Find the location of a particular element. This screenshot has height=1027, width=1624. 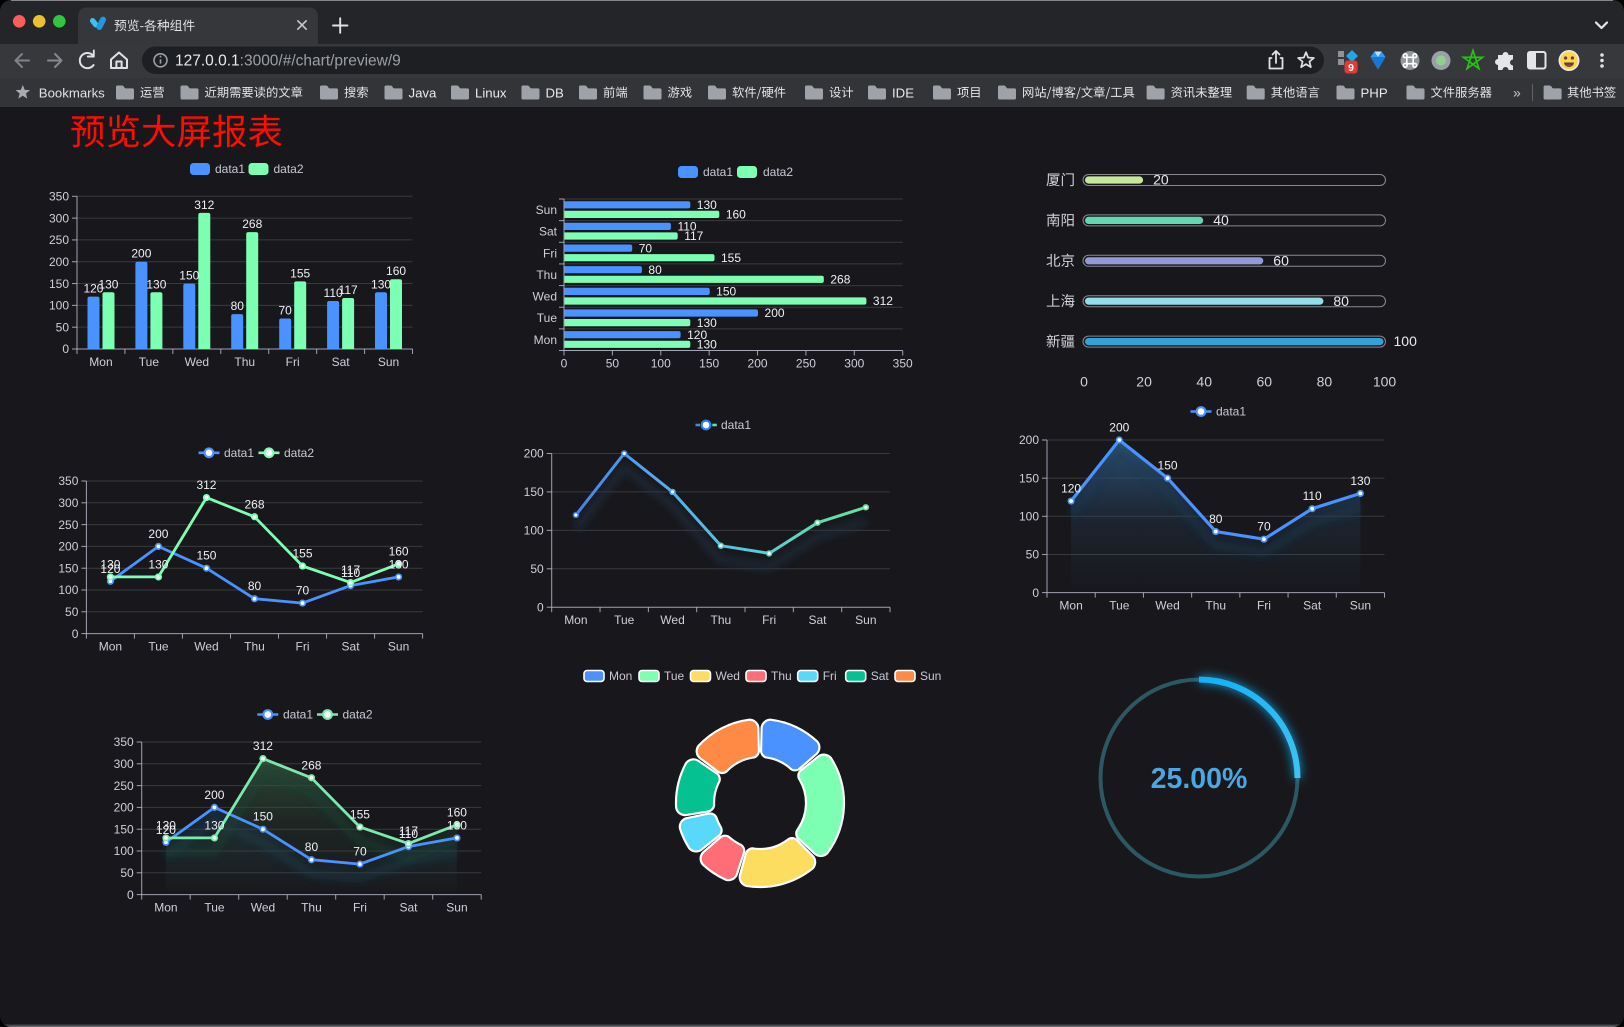

svg-text: 155 is located at coordinates (303, 554).